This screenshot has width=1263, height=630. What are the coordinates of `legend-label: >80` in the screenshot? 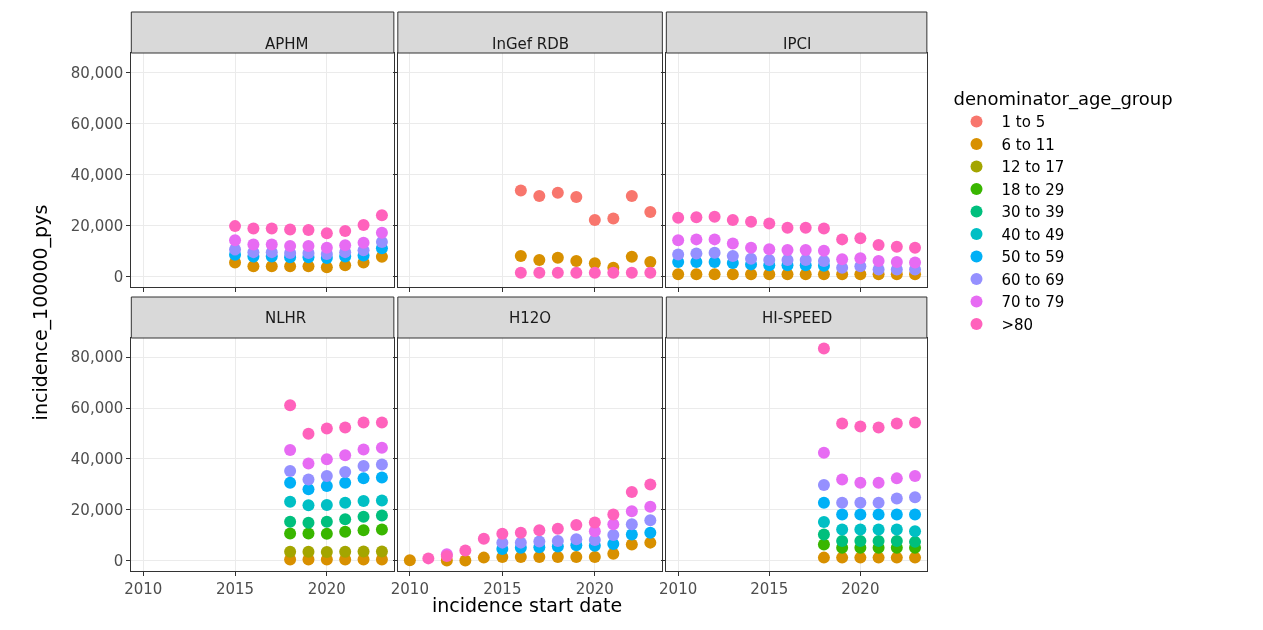 It's located at (1017, 324).